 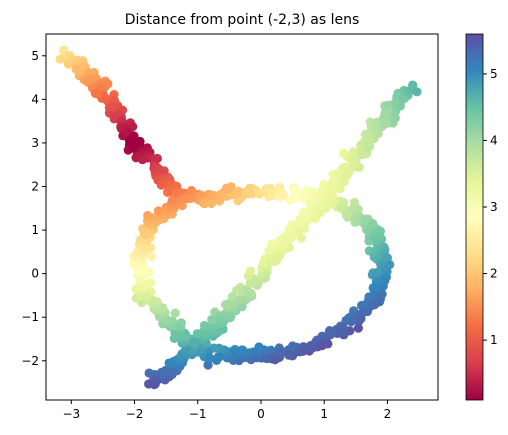 I want to click on chart-title: Distance from point (-2,3) as lens, so click(x=242, y=20).